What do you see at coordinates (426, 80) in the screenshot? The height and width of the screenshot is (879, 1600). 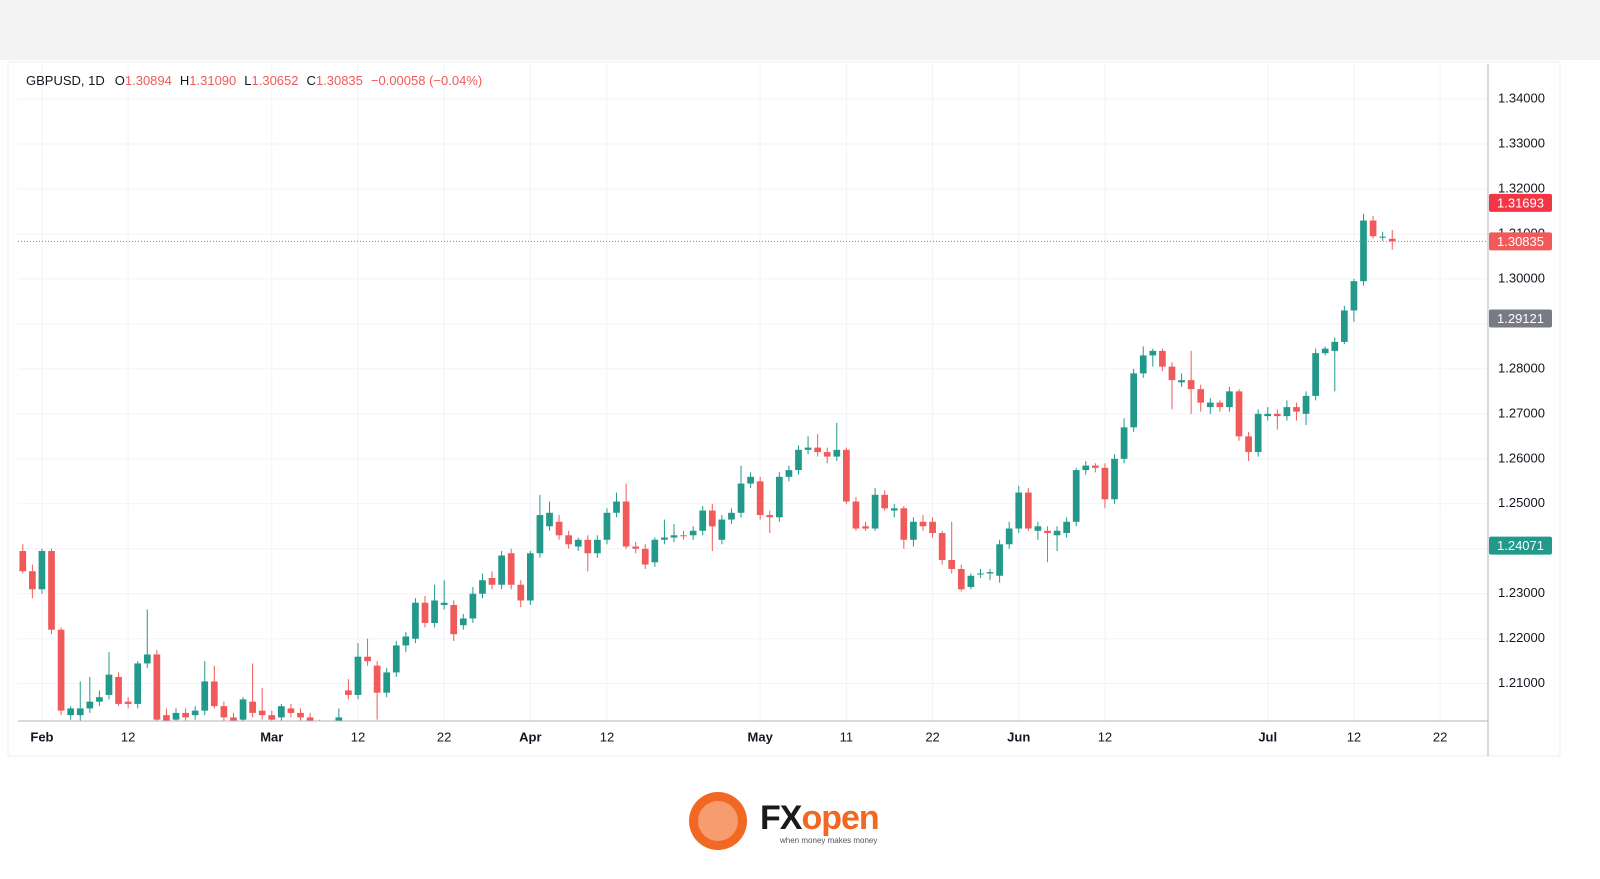 I see `legend-change: −0.00058 (−0.04%)` at bounding box center [426, 80].